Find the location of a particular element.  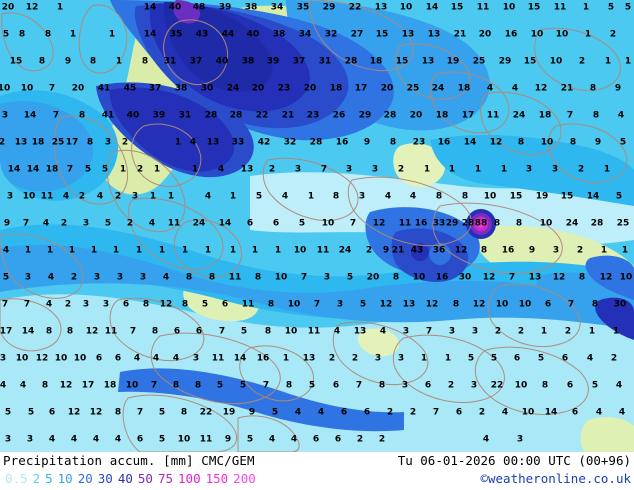

precip-value-label: 30 is located at coordinates (620, 304).